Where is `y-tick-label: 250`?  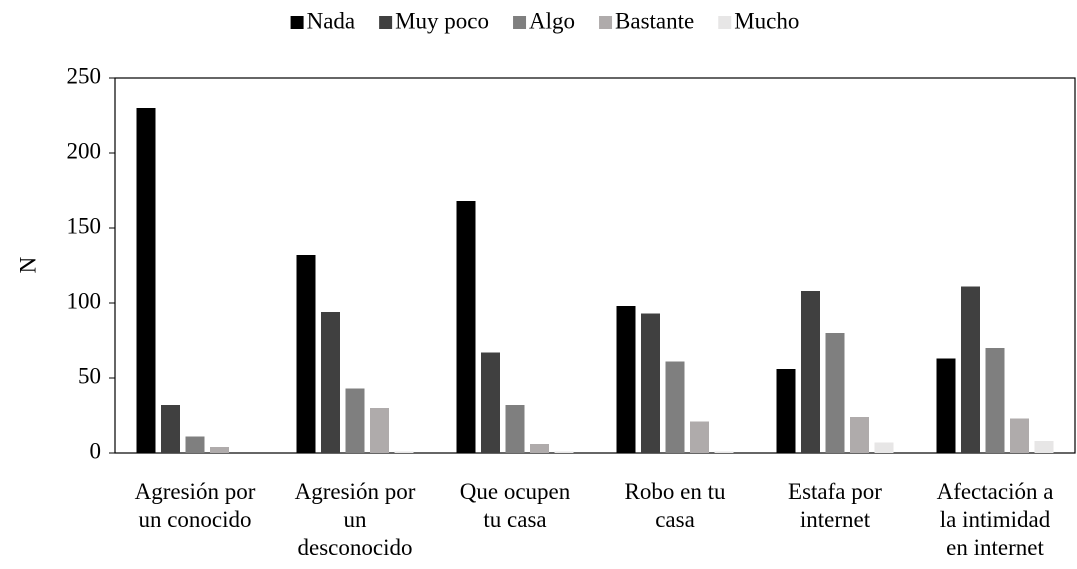
y-tick-label: 250 is located at coordinates (84, 75).